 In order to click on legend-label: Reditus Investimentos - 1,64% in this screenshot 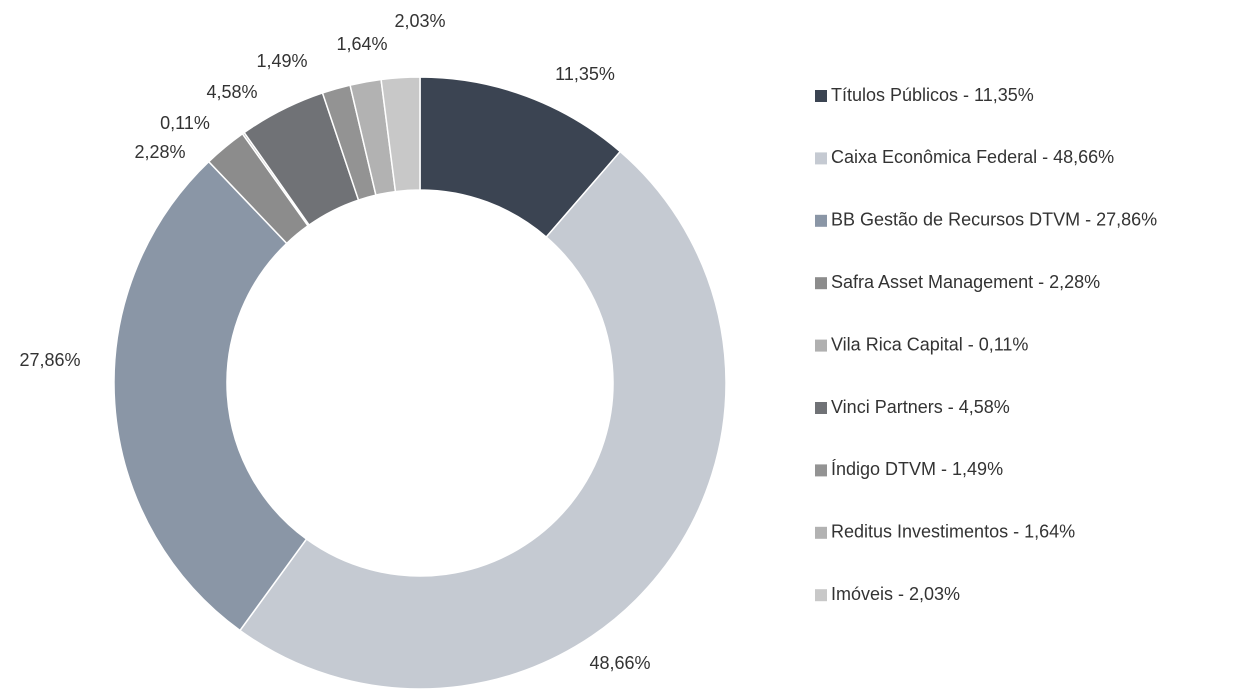, I will do `click(953, 532)`.